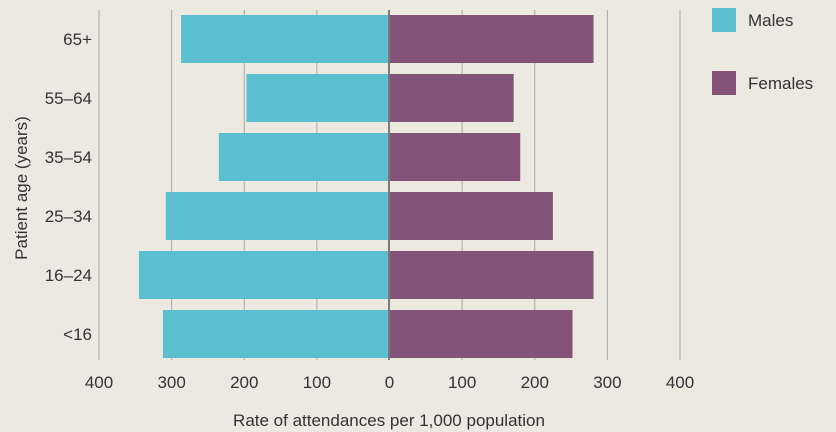  What do you see at coordinates (389, 420) in the screenshot?
I see `x-axis-title: Rate of attendances per 1,000 population` at bounding box center [389, 420].